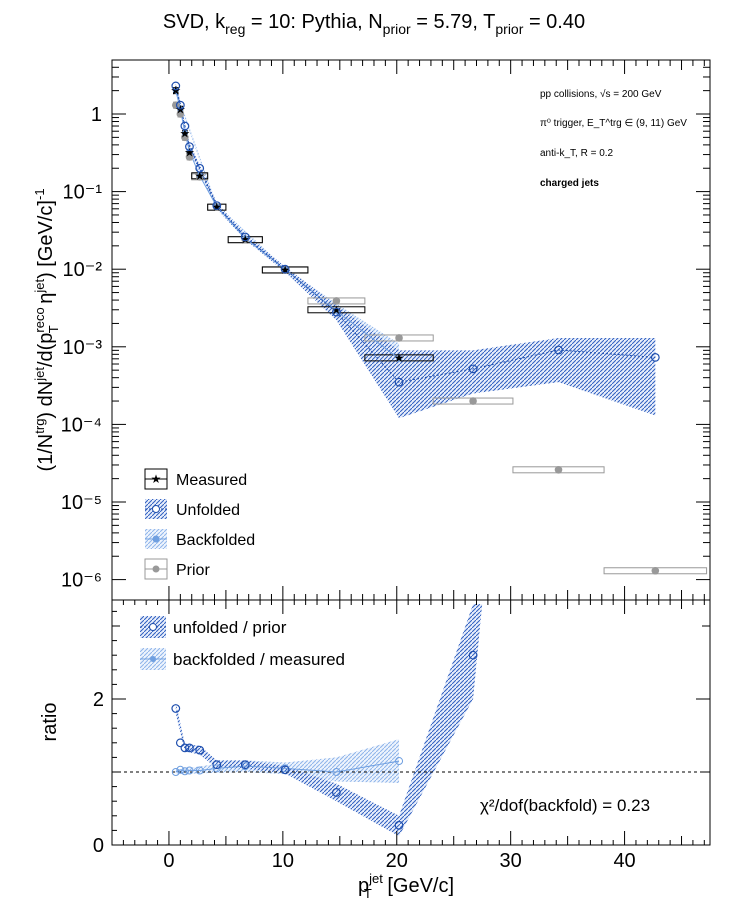 This screenshot has width=748, height=924. What do you see at coordinates (624, 861) in the screenshot?
I see `x-tick-label: 40` at bounding box center [624, 861].